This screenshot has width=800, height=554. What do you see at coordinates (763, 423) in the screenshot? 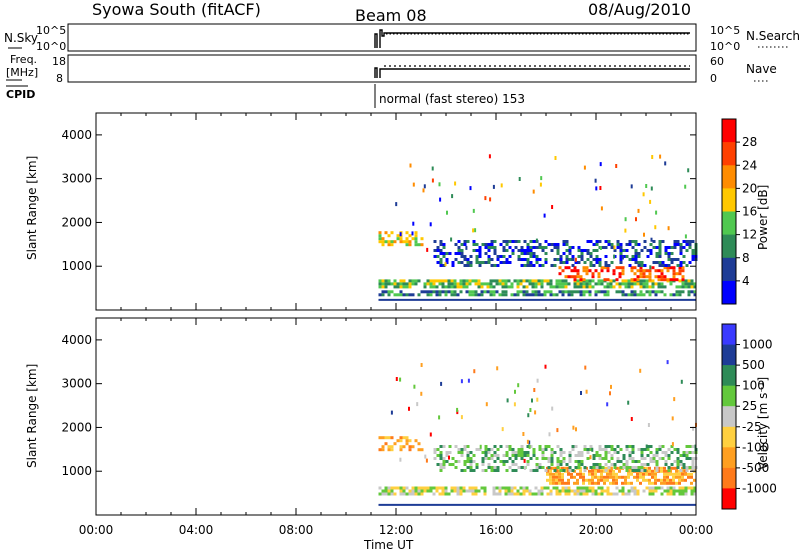
I see `velocity-colorbar-label: Velocity [m s⁻¹]` at bounding box center [763, 423].